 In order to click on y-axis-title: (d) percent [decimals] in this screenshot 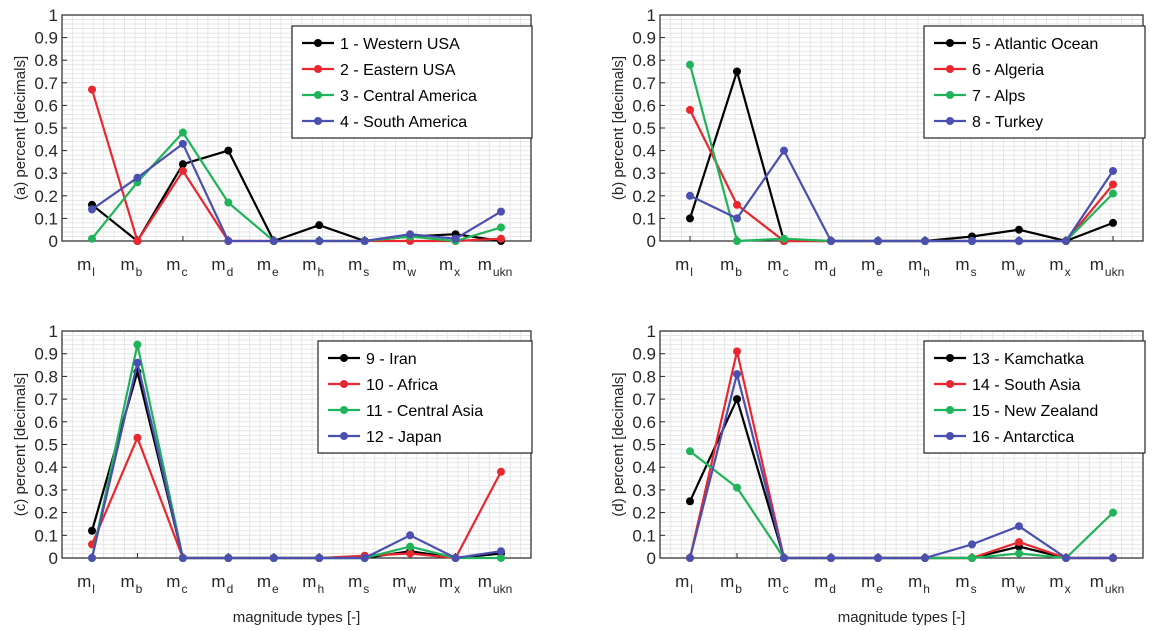, I will do `click(618, 444)`.